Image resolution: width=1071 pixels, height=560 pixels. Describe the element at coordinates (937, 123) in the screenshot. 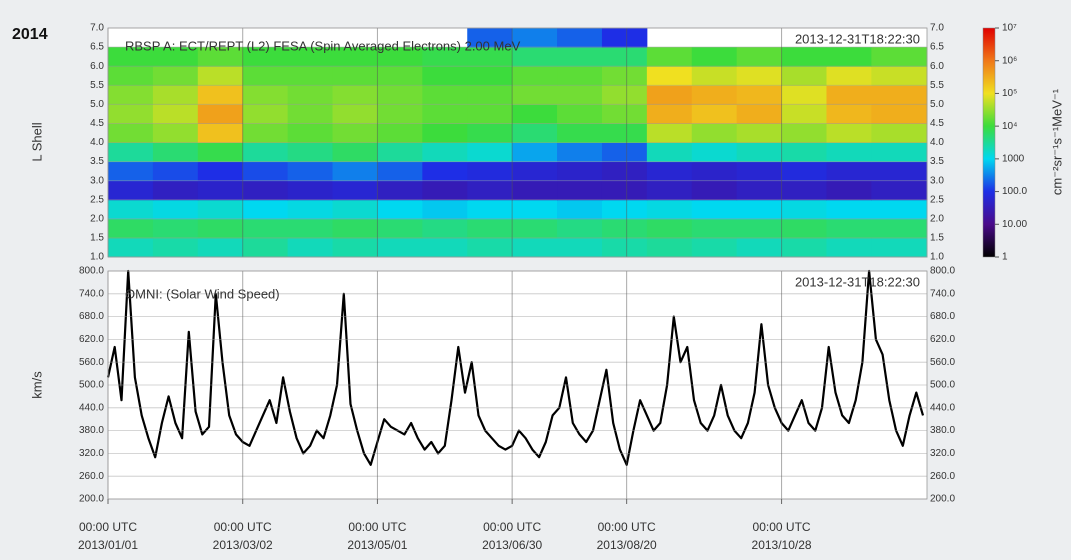

I see `y-tick-label-right: 4.5` at that location.